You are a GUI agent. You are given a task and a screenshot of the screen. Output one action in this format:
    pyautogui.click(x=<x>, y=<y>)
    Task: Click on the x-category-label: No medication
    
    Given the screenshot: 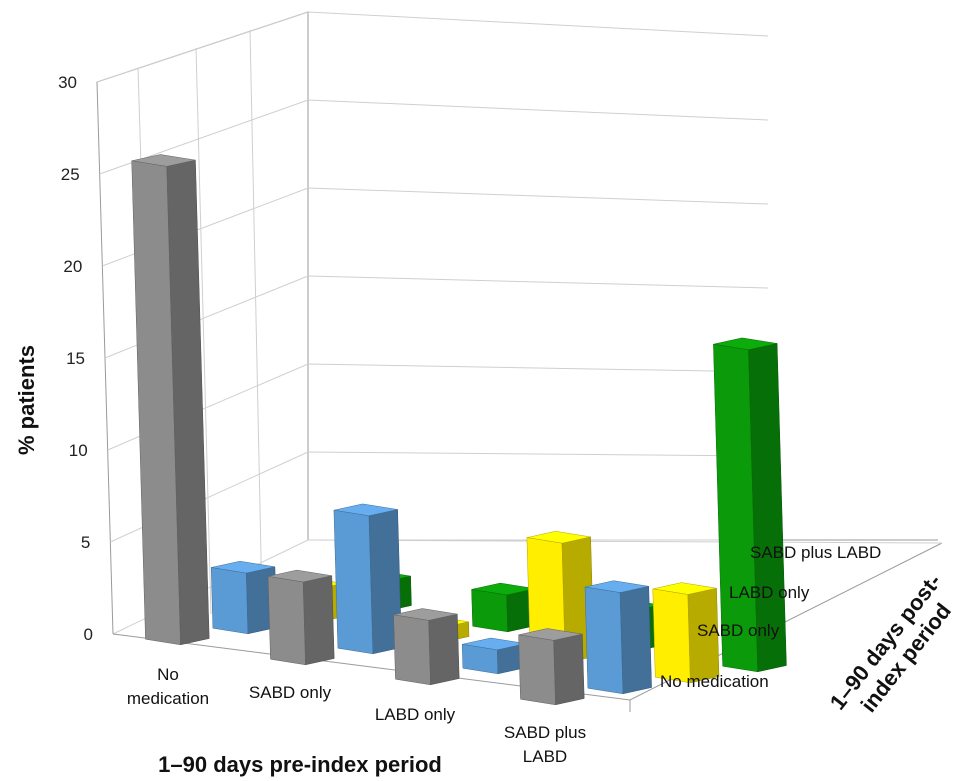 What is the action you would take?
    pyautogui.click(x=168, y=686)
    